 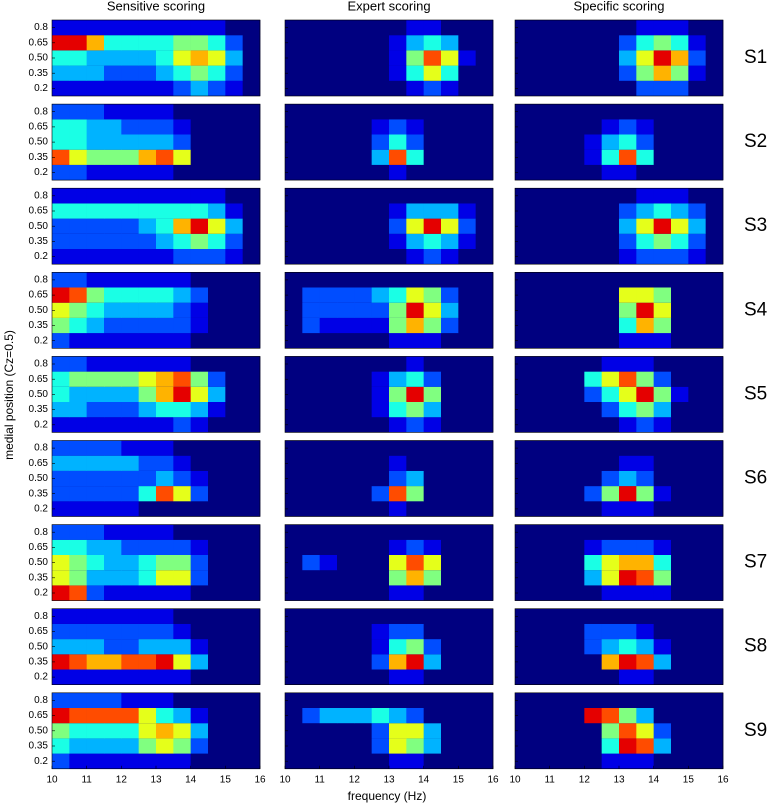 What do you see at coordinates (39, 379) in the screenshot?
I see `y-tick-label: 0.65` at bounding box center [39, 379].